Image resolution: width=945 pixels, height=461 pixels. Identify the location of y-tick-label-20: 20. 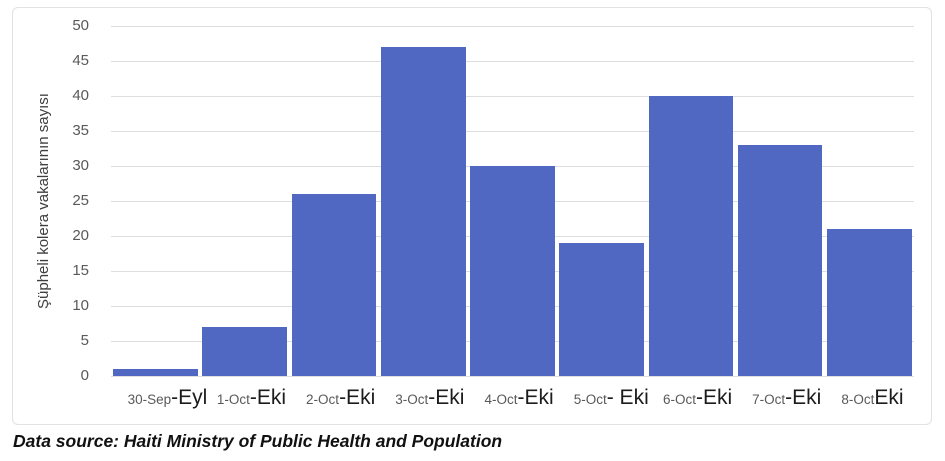
(80, 235).